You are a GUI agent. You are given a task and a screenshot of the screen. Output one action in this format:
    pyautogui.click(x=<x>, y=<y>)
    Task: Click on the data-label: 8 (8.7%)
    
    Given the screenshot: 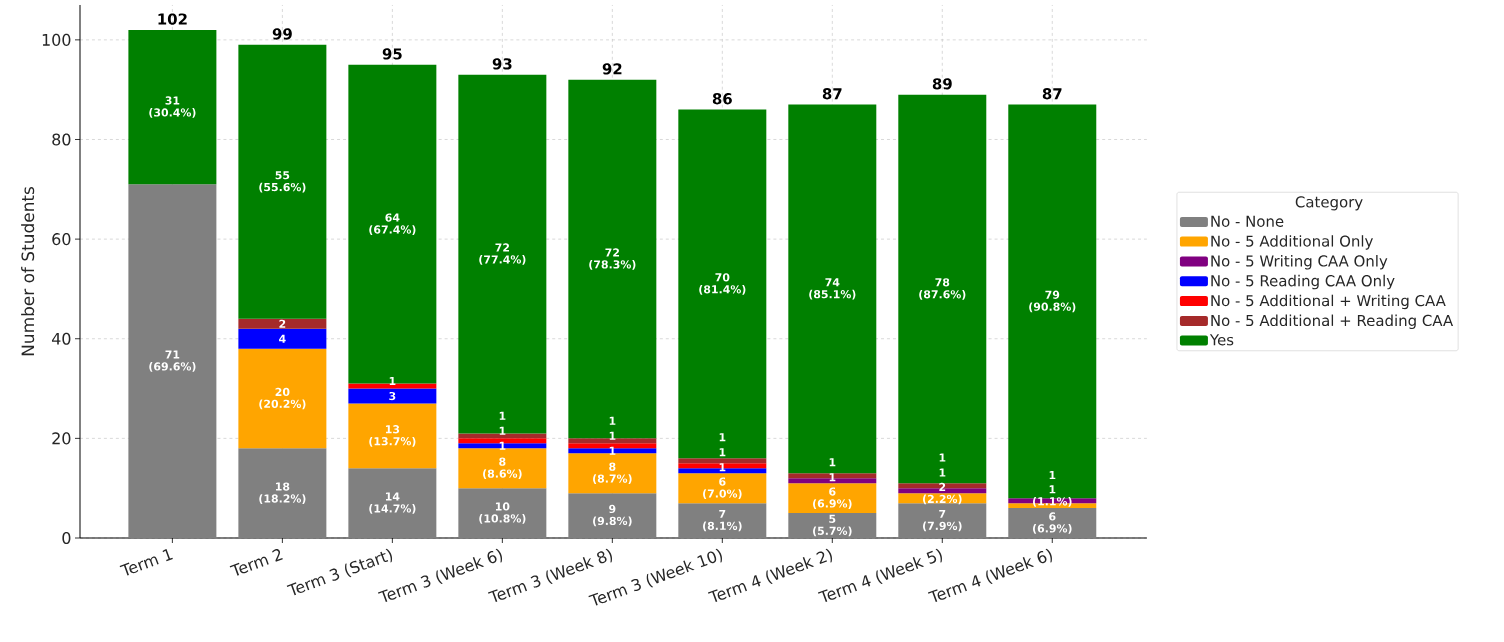 What is the action you would take?
    pyautogui.click(x=612, y=473)
    